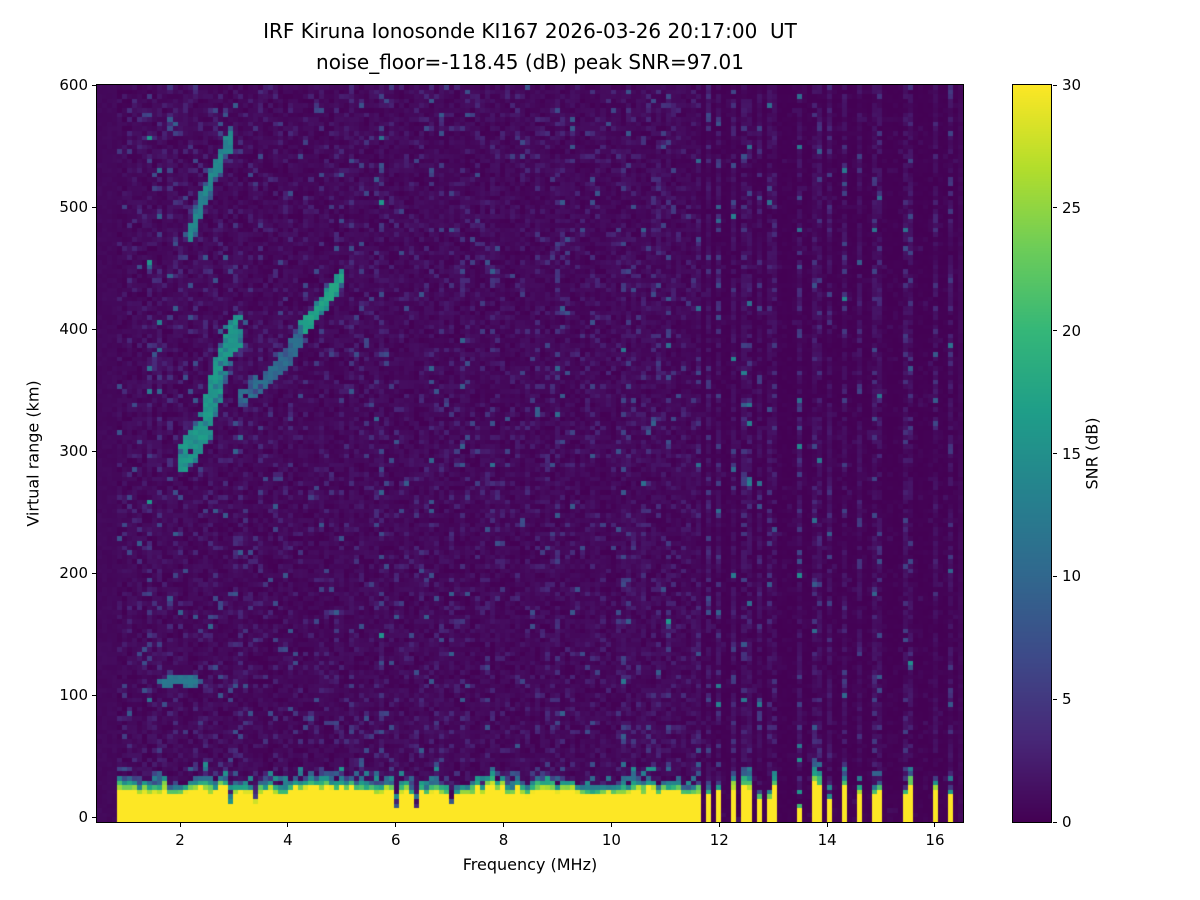 This screenshot has width=1200, height=900. What do you see at coordinates (73, 451) in the screenshot?
I see `y-tick-label: 300` at bounding box center [73, 451].